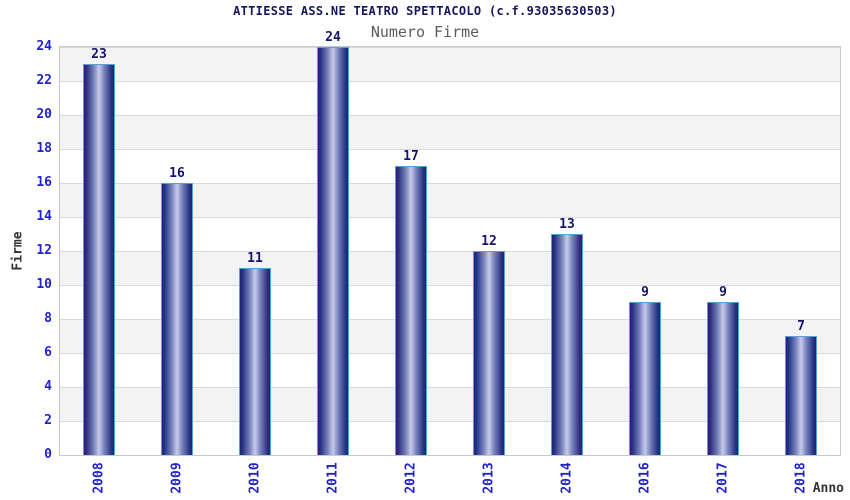 The height and width of the screenshot is (500, 850). I want to click on bar-value-label: 13, so click(567, 224).